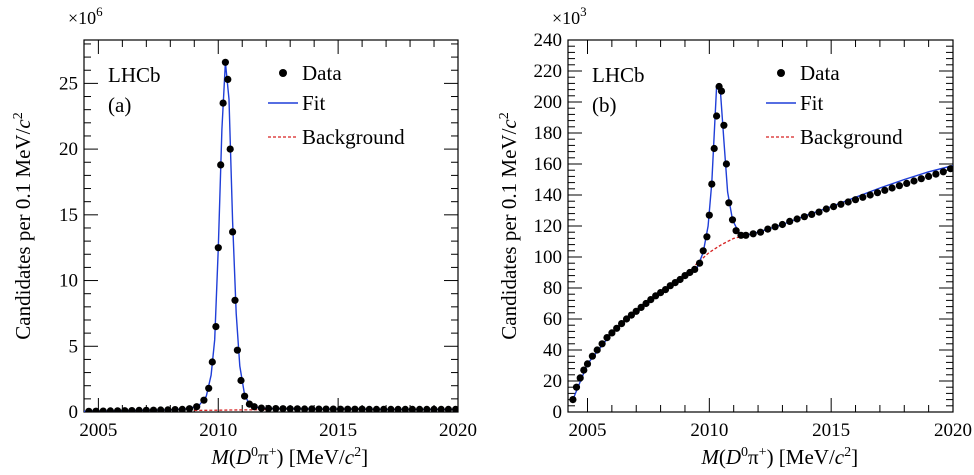  What do you see at coordinates (587, 430) in the screenshot?
I see `x-tick-label: 2005` at bounding box center [587, 430].